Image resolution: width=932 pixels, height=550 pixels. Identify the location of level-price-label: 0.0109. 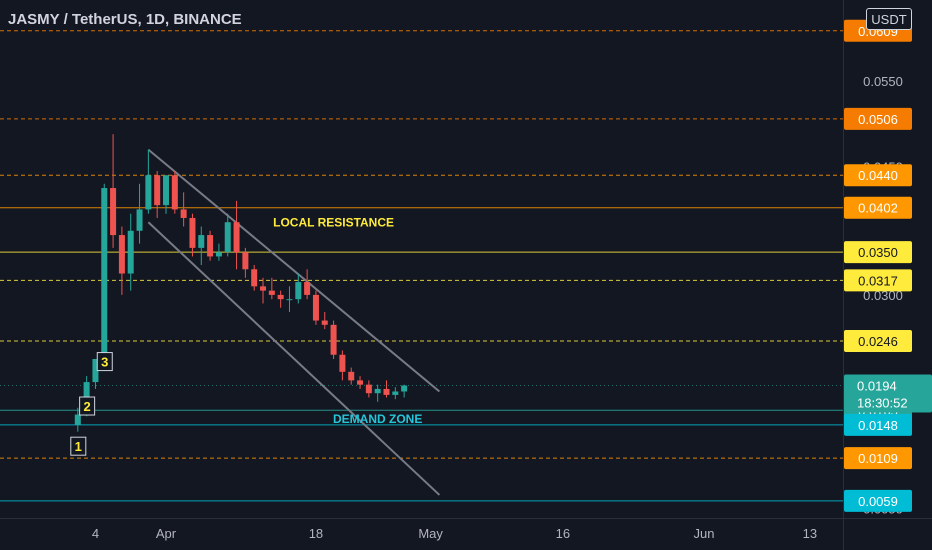
(878, 458).